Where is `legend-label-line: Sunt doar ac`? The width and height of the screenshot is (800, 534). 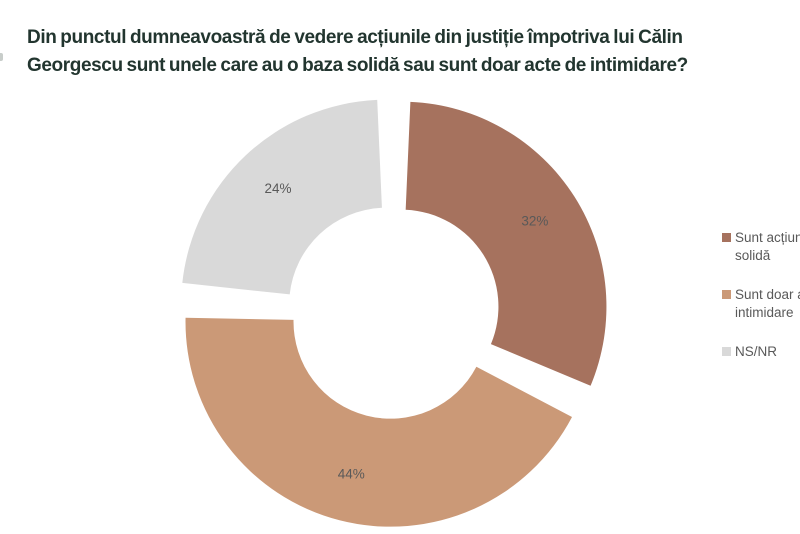
legend-label-line: Sunt doar ac is located at coordinates (767, 294).